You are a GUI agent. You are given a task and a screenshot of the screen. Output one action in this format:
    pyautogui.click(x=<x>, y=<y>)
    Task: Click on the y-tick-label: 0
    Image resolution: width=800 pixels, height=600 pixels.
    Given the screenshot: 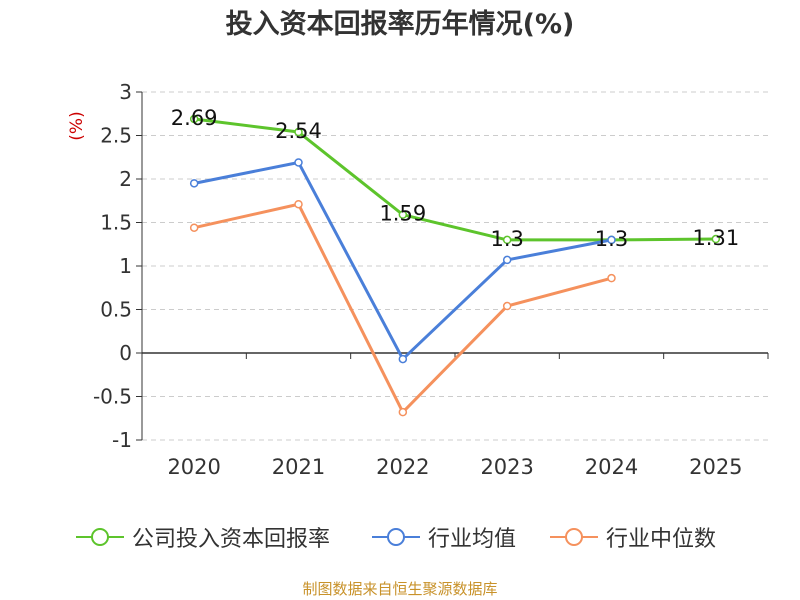 What is the action you would take?
    pyautogui.click(x=125, y=353)
    